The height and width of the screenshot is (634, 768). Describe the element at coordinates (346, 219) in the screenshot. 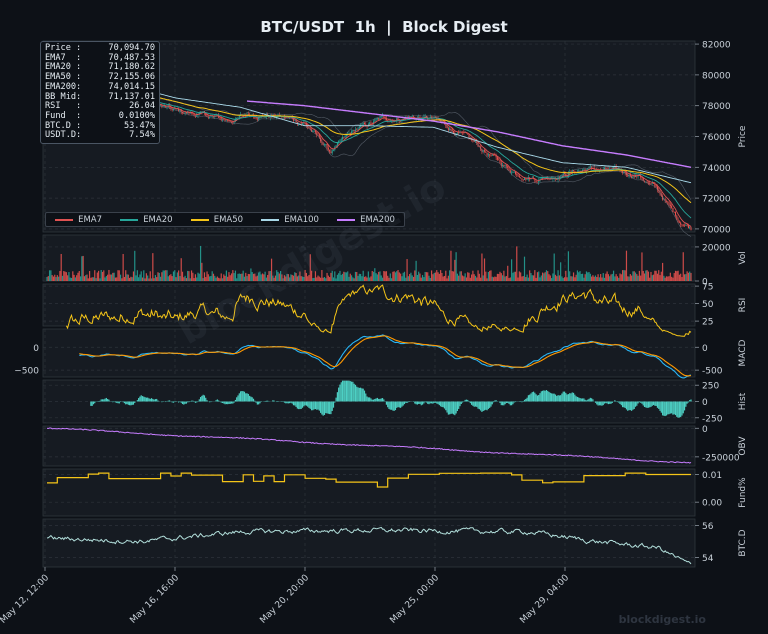

I see `legend-swatch` at that location.